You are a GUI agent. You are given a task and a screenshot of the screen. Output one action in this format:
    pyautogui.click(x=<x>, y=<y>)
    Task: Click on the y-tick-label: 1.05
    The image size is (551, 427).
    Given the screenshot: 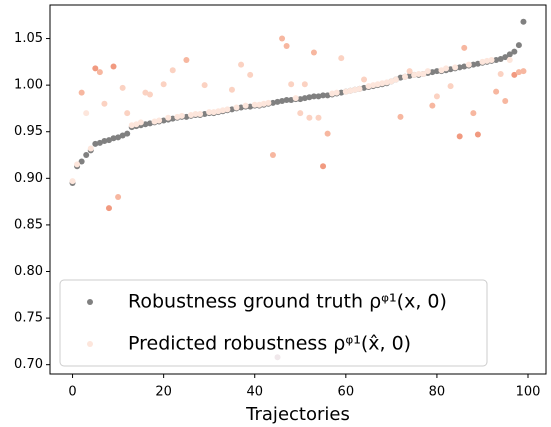 What is the action you would take?
    pyautogui.click(x=28, y=38)
    